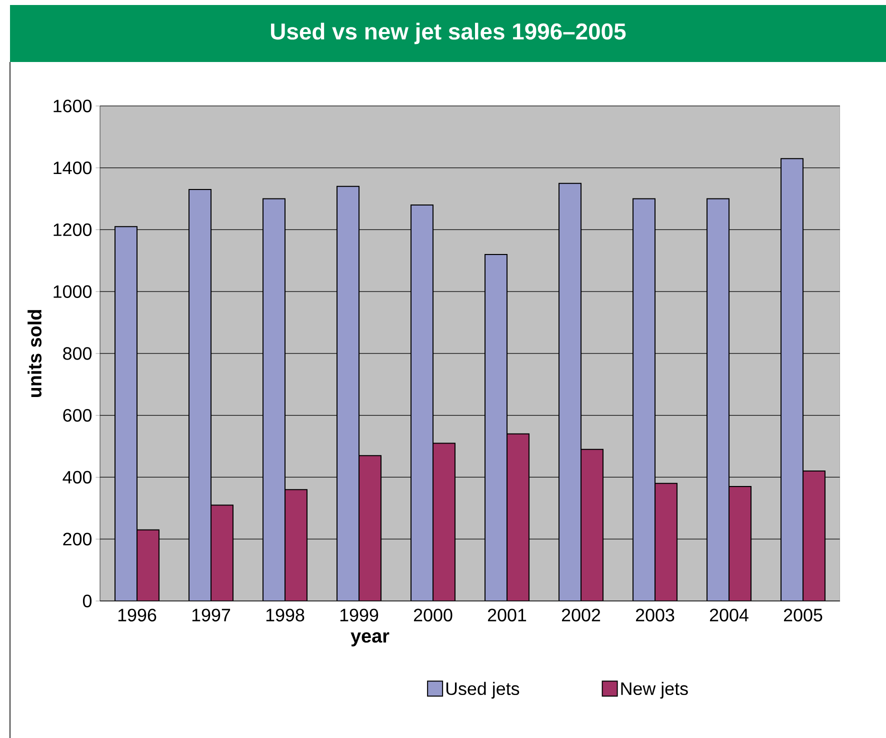 This screenshot has width=886, height=738. Describe the element at coordinates (448, 33) in the screenshot. I see `chart-title: Used vs new jet sales 1996–2005` at that location.